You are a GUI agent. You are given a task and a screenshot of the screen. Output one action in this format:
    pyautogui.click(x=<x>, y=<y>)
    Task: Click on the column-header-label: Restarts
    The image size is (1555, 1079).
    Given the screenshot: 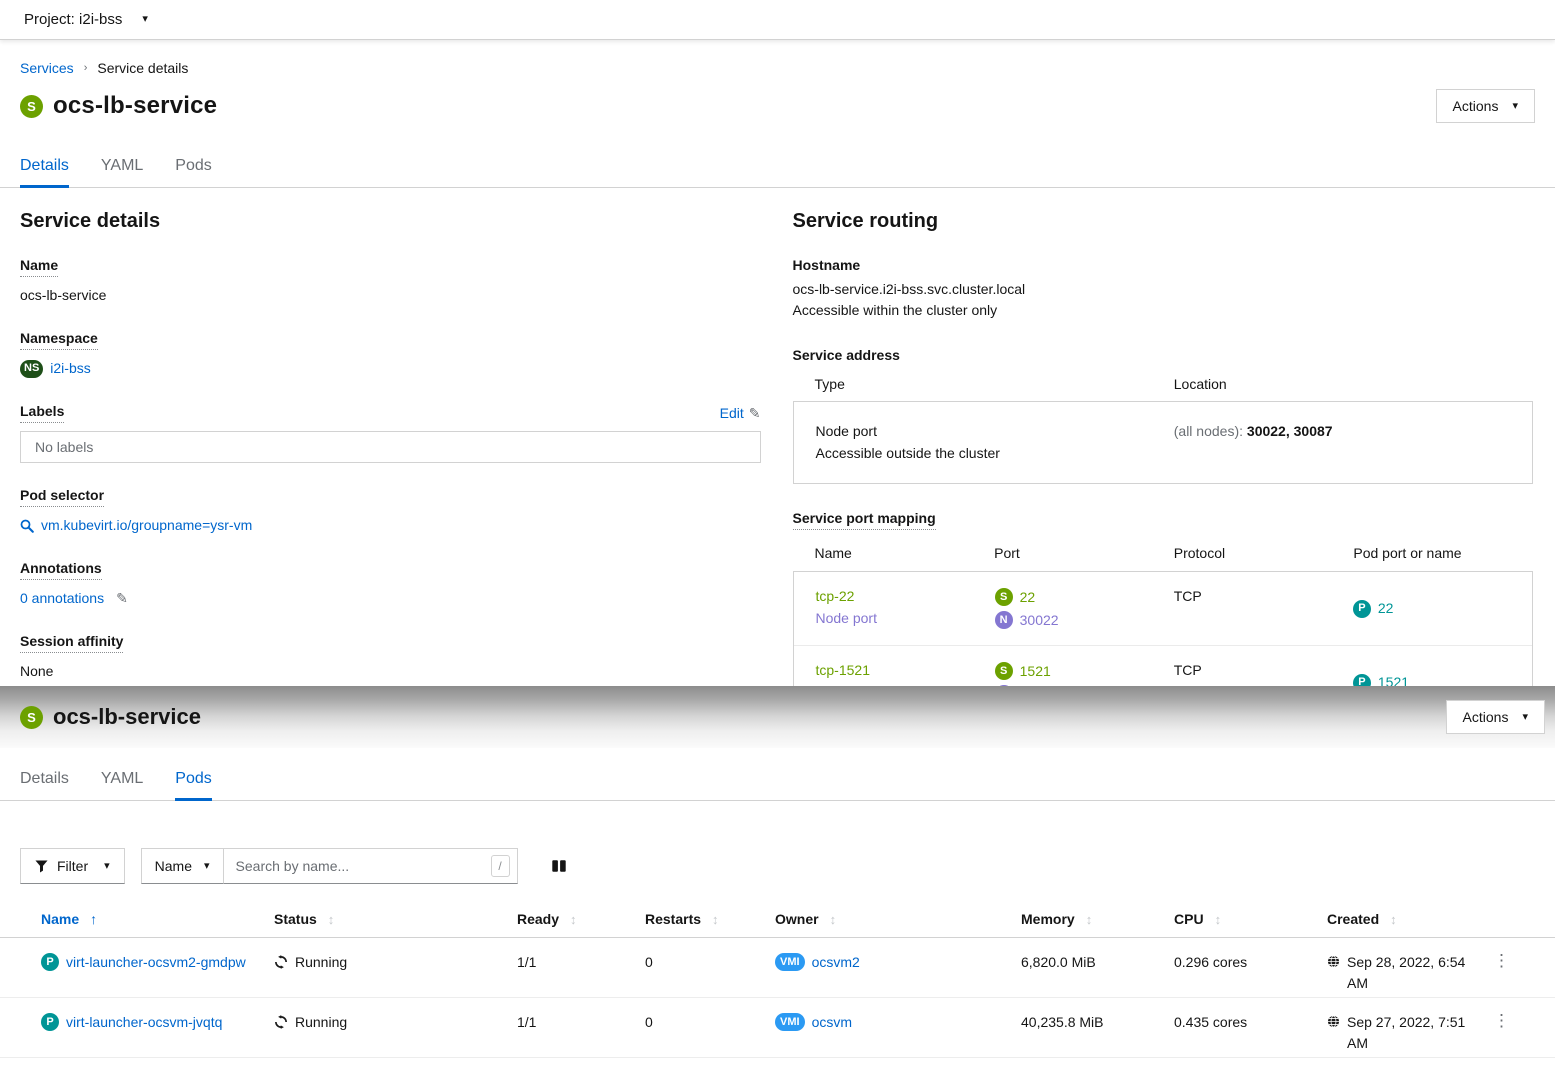 What is the action you would take?
    pyautogui.click(x=673, y=919)
    